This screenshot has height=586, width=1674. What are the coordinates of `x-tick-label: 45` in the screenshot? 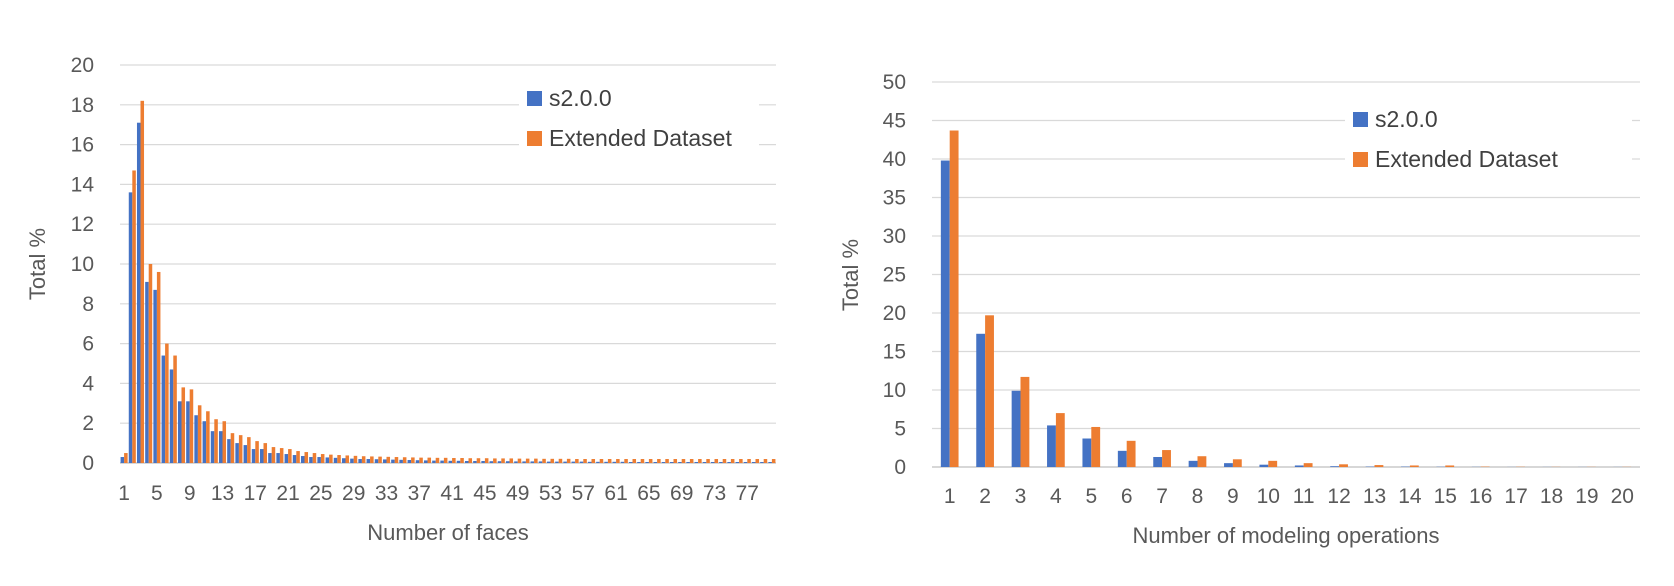 It's located at (484, 493).